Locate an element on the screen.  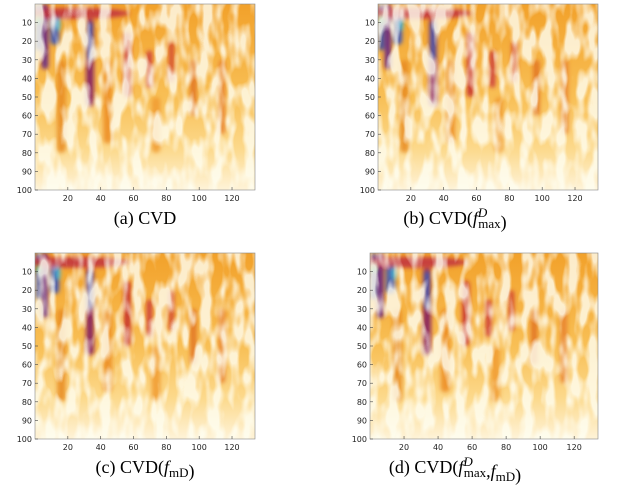
caption: (a) CVD is located at coordinates (145, 218).